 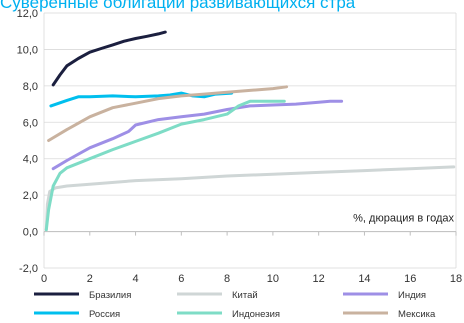 What do you see at coordinates (227, 279) in the screenshot?
I see `x-tick-label: 8` at bounding box center [227, 279].